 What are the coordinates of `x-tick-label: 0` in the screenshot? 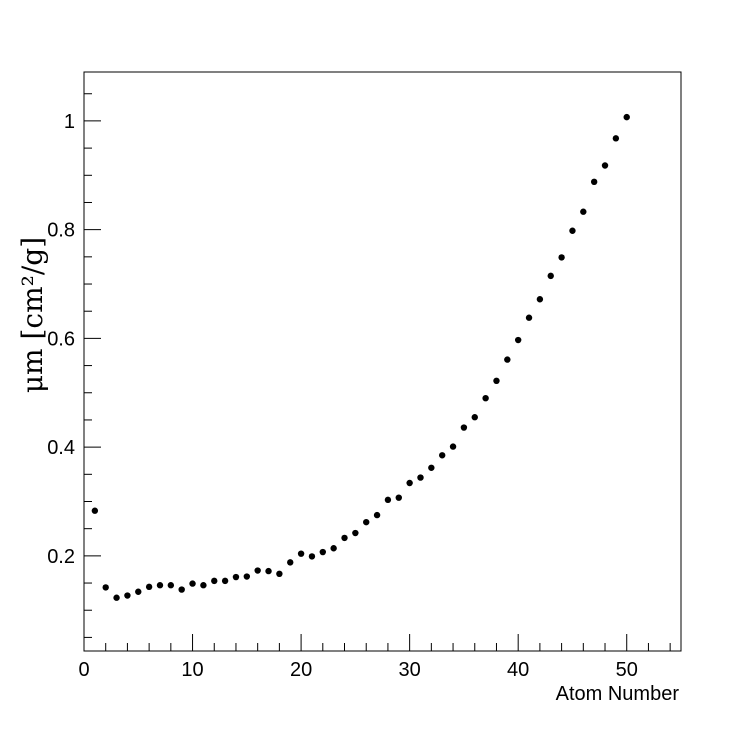 It's located at (83, 670).